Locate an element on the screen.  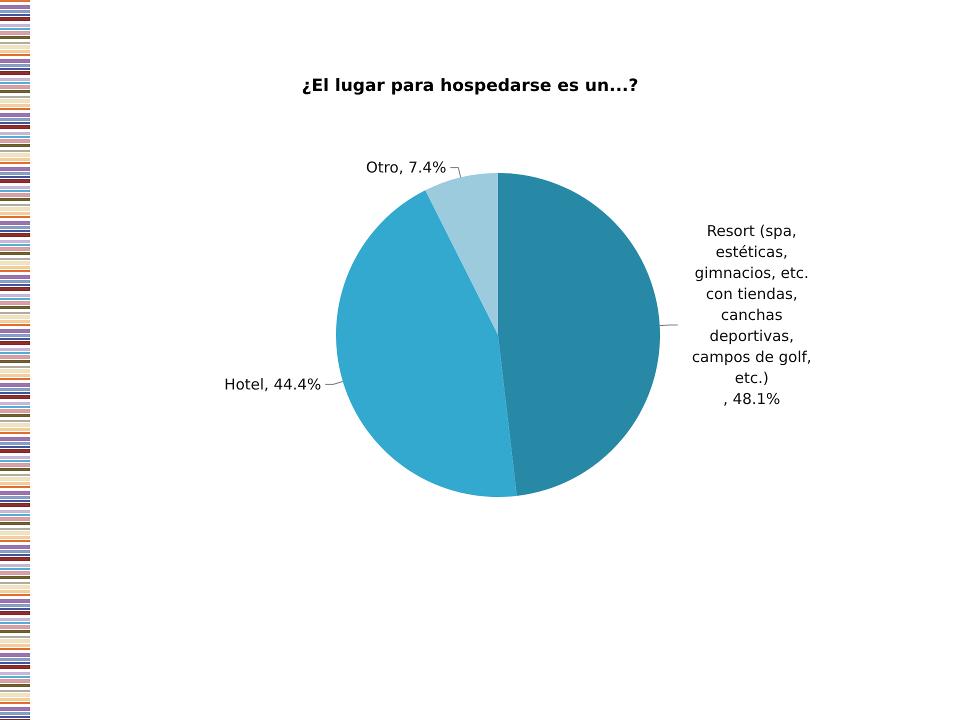
data-label: , 44.4% is located at coordinates (293, 384).